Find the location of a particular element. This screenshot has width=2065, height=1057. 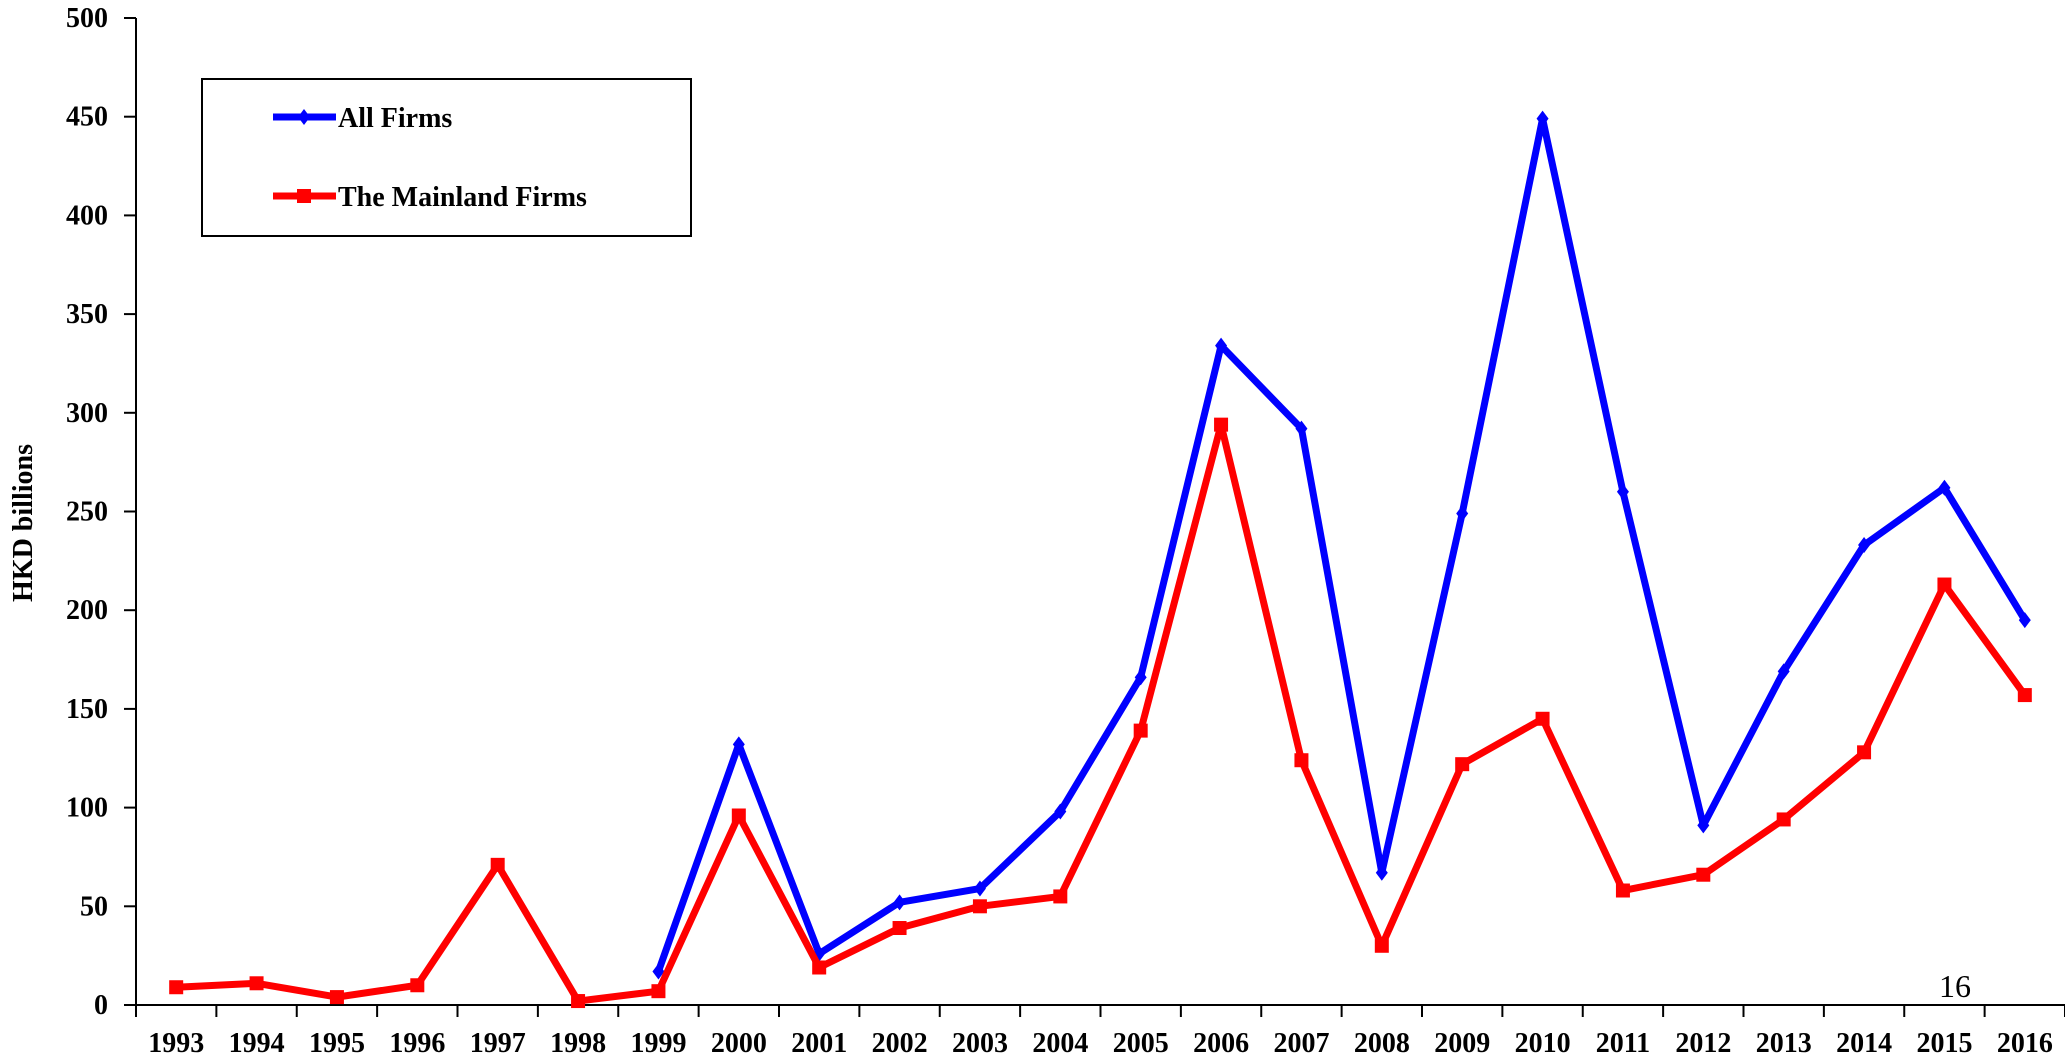

y-tick-label: 350 is located at coordinates (87, 314).